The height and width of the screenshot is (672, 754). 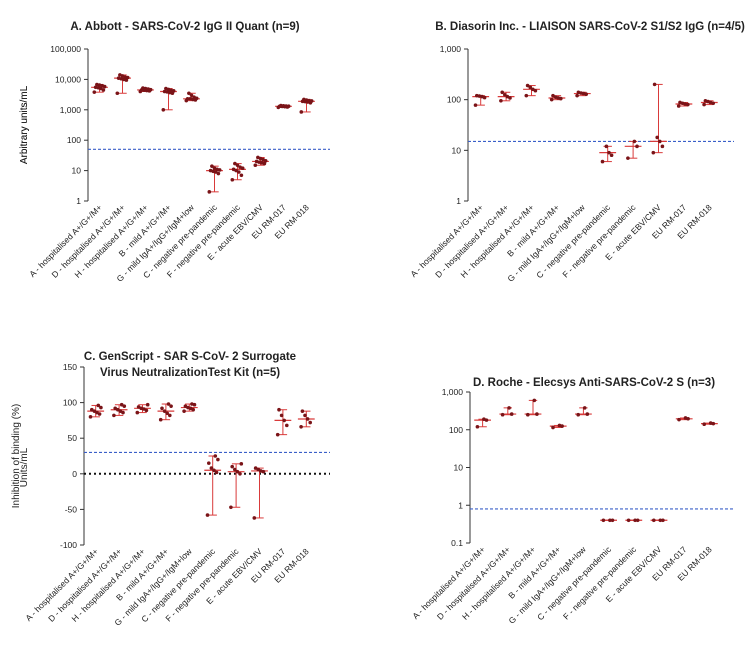 What do you see at coordinates (16, 456) in the screenshot?
I see `y-axis-label: Inhibition of binding (%)` at bounding box center [16, 456].